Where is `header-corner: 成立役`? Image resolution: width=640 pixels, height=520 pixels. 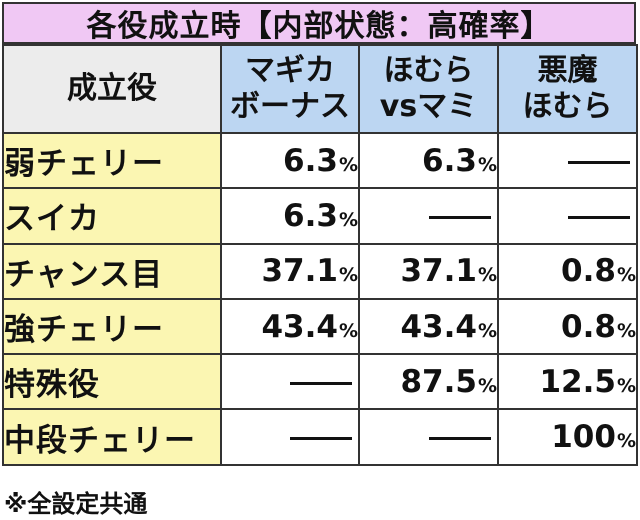
header-corner: 成立役 is located at coordinates (112, 89).